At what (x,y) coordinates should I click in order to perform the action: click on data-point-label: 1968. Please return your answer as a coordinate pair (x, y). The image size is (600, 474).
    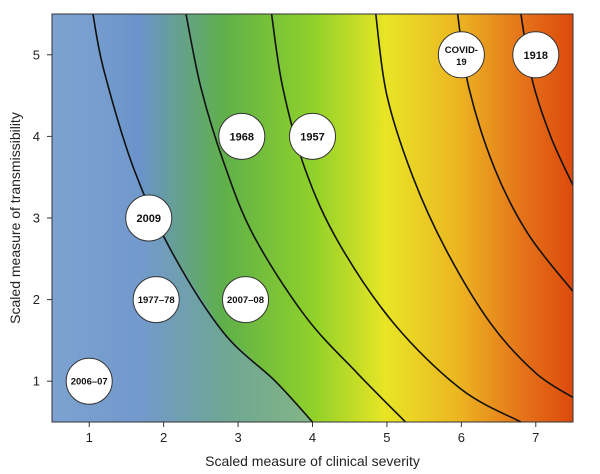
    Looking at the image, I should click on (242, 137).